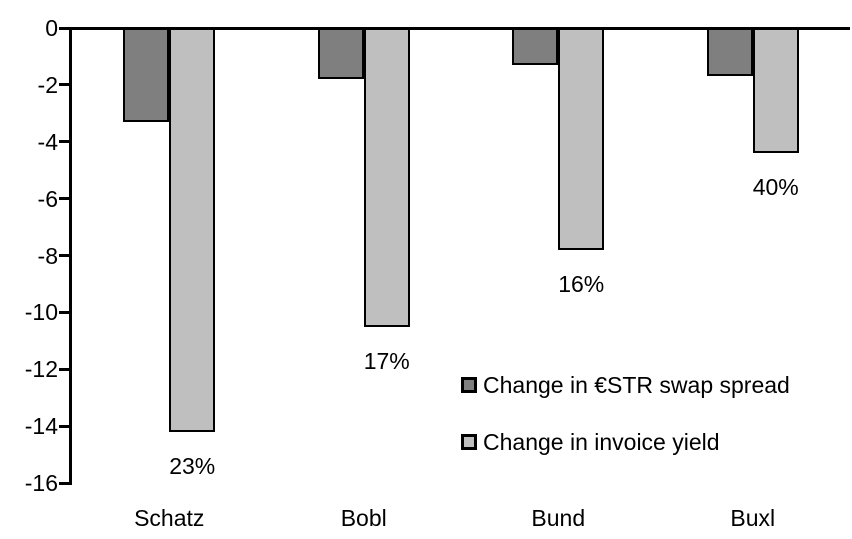  What do you see at coordinates (41, 426) in the screenshot?
I see `y-tick-label: -14` at bounding box center [41, 426].